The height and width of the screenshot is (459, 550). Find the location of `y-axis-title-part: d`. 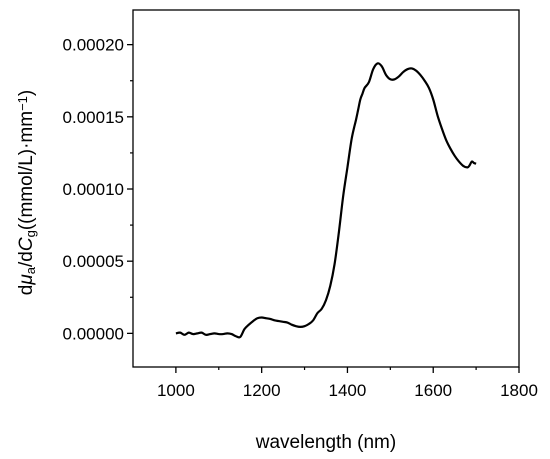

y-axis-title-part: d is located at coordinates (26, 290).